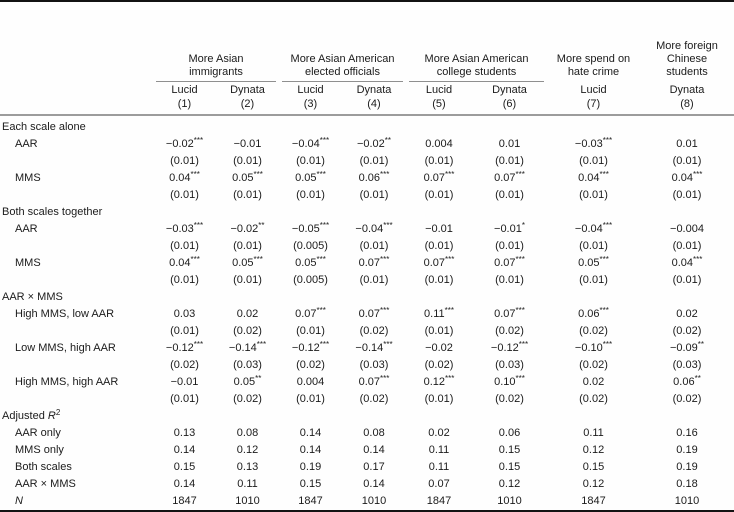 Image resolution: width=734 pixels, height=512 pixels. Describe the element at coordinates (509, 381) in the screenshot. I see `coefficient-cell: 0.10***` at that location.